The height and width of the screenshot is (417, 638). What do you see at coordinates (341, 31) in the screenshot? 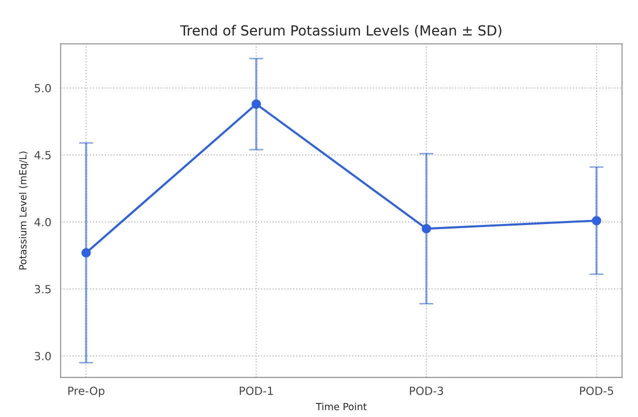
I see `chart-title: Trend of Serum Potassium Levels (Mean ± SD)` at bounding box center [341, 31].